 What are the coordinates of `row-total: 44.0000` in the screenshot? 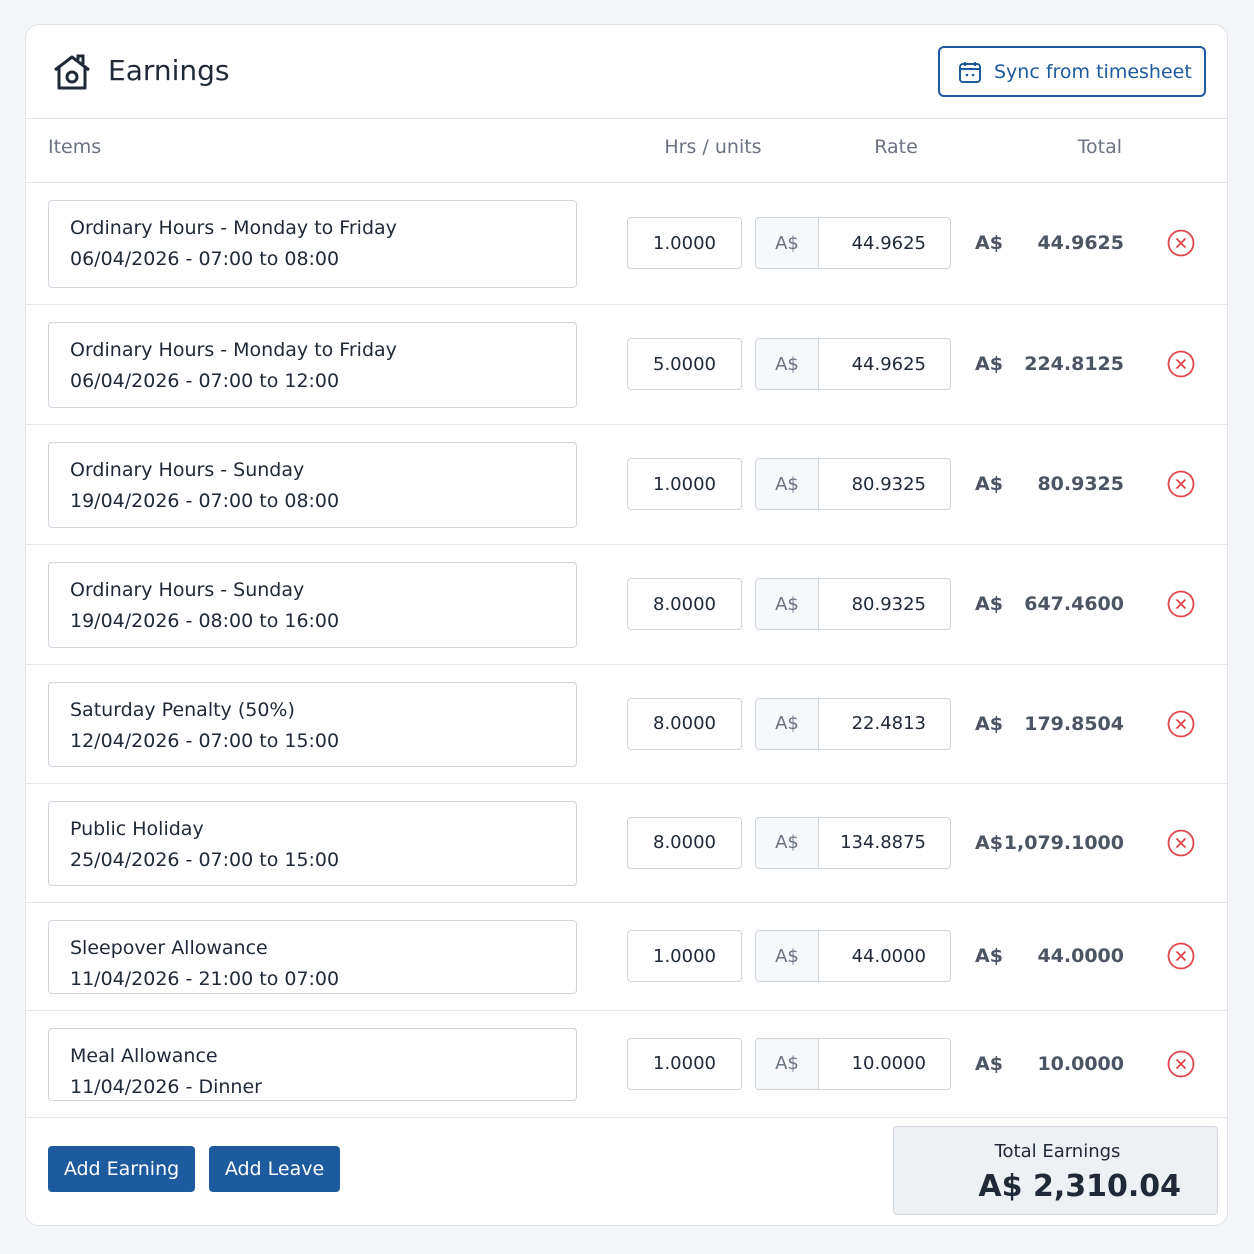 It's located at (1080, 956).